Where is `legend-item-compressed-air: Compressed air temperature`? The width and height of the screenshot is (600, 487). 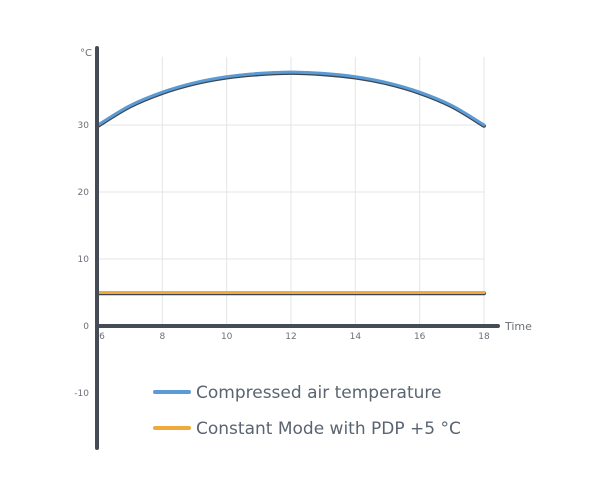 legend-item-compressed-air: Compressed air temperature is located at coordinates (297, 393).